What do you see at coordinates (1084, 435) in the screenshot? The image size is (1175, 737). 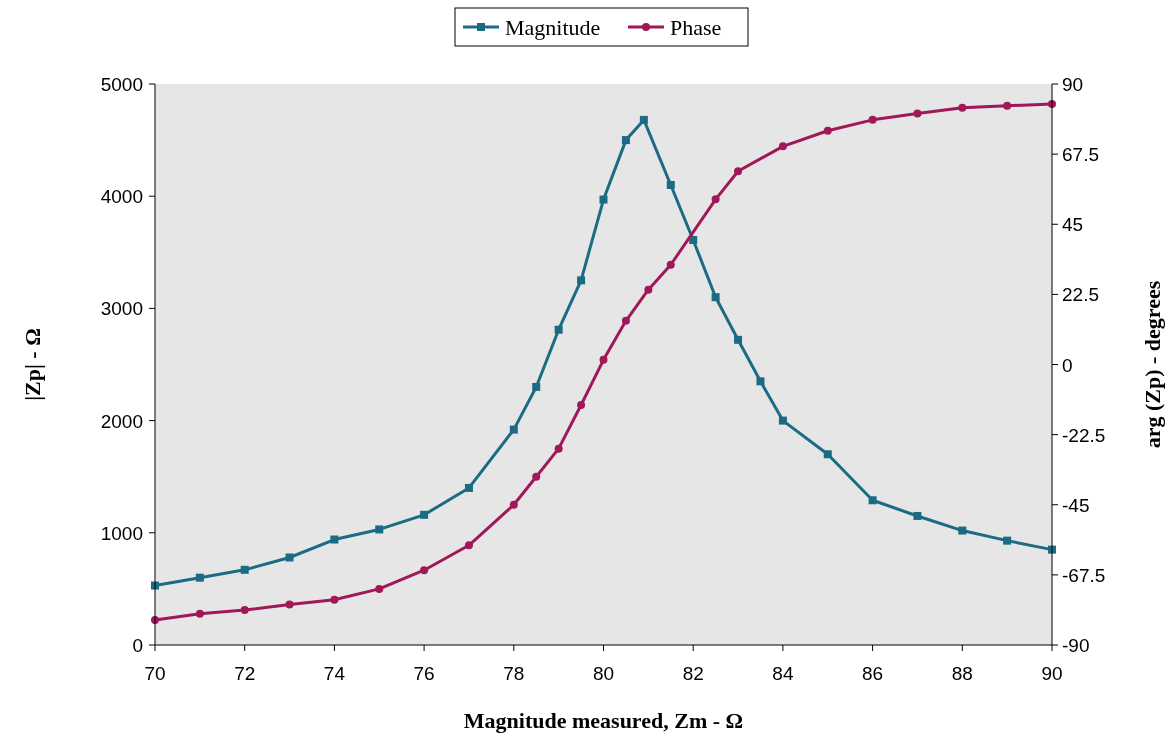 I see `y2-tick-label: -22.5` at bounding box center [1084, 435].